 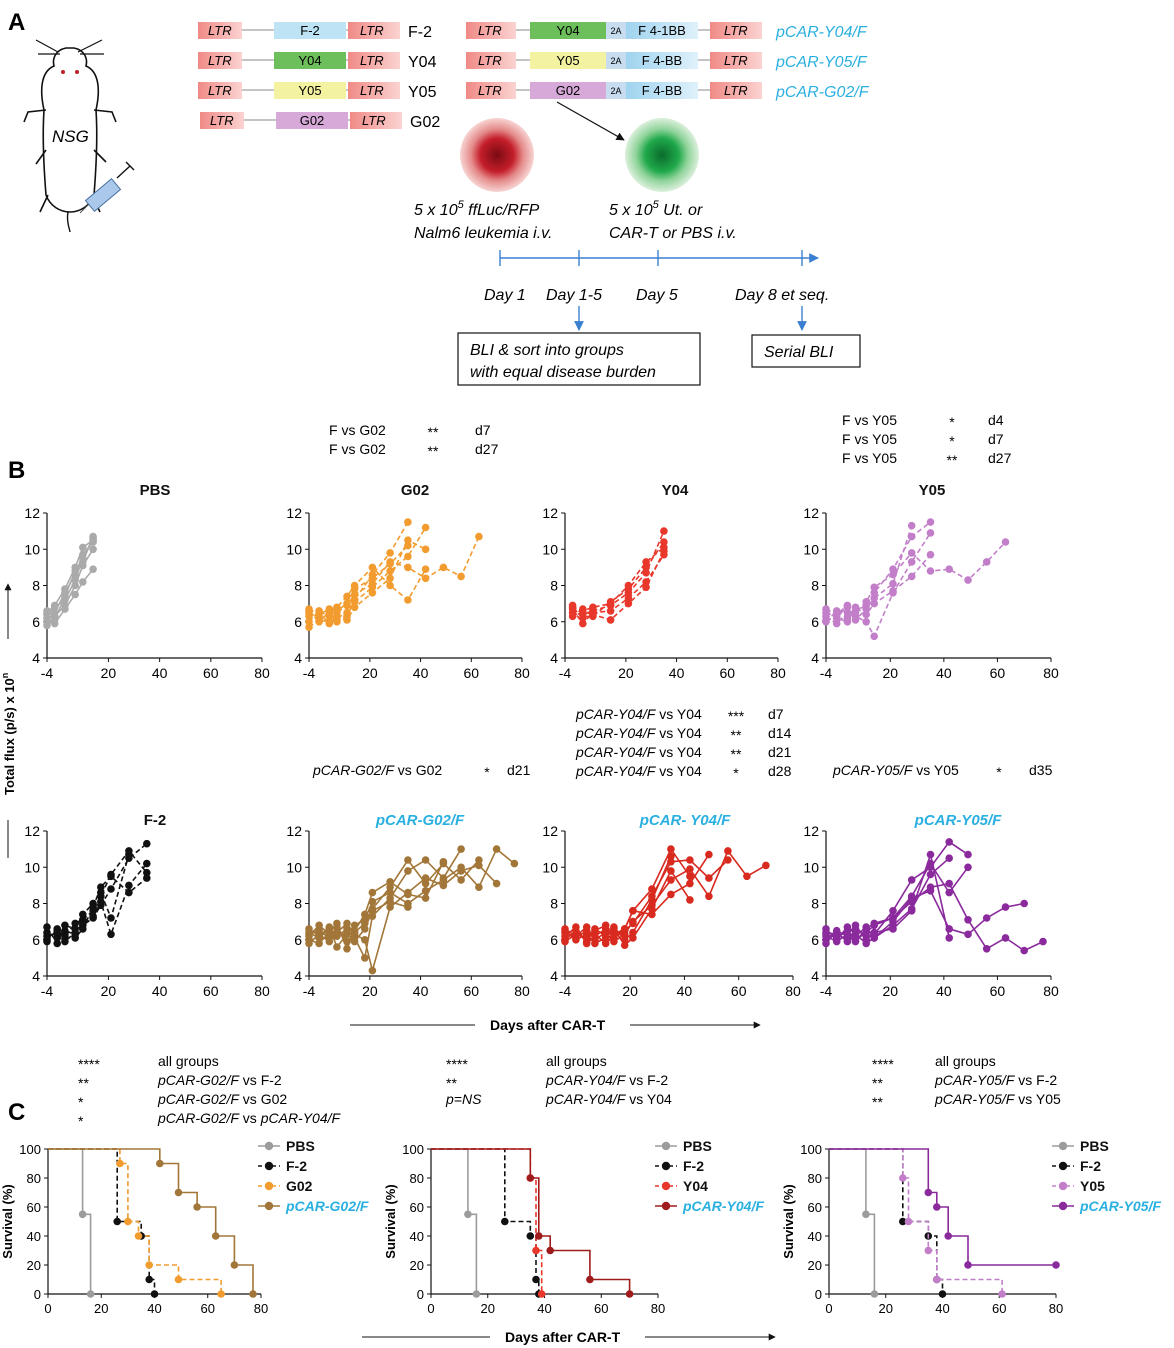 I want to click on stat-day: d14, so click(x=780, y=733).